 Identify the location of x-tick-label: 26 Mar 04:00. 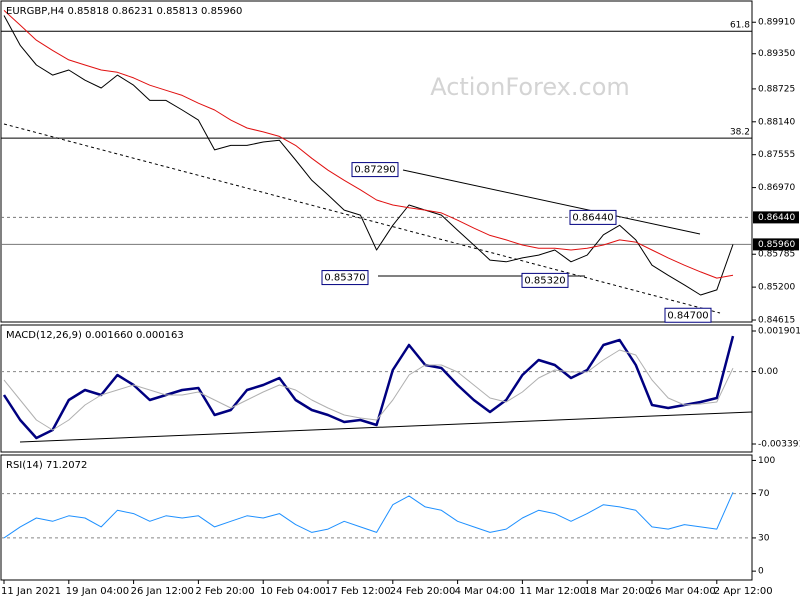
(682, 591).